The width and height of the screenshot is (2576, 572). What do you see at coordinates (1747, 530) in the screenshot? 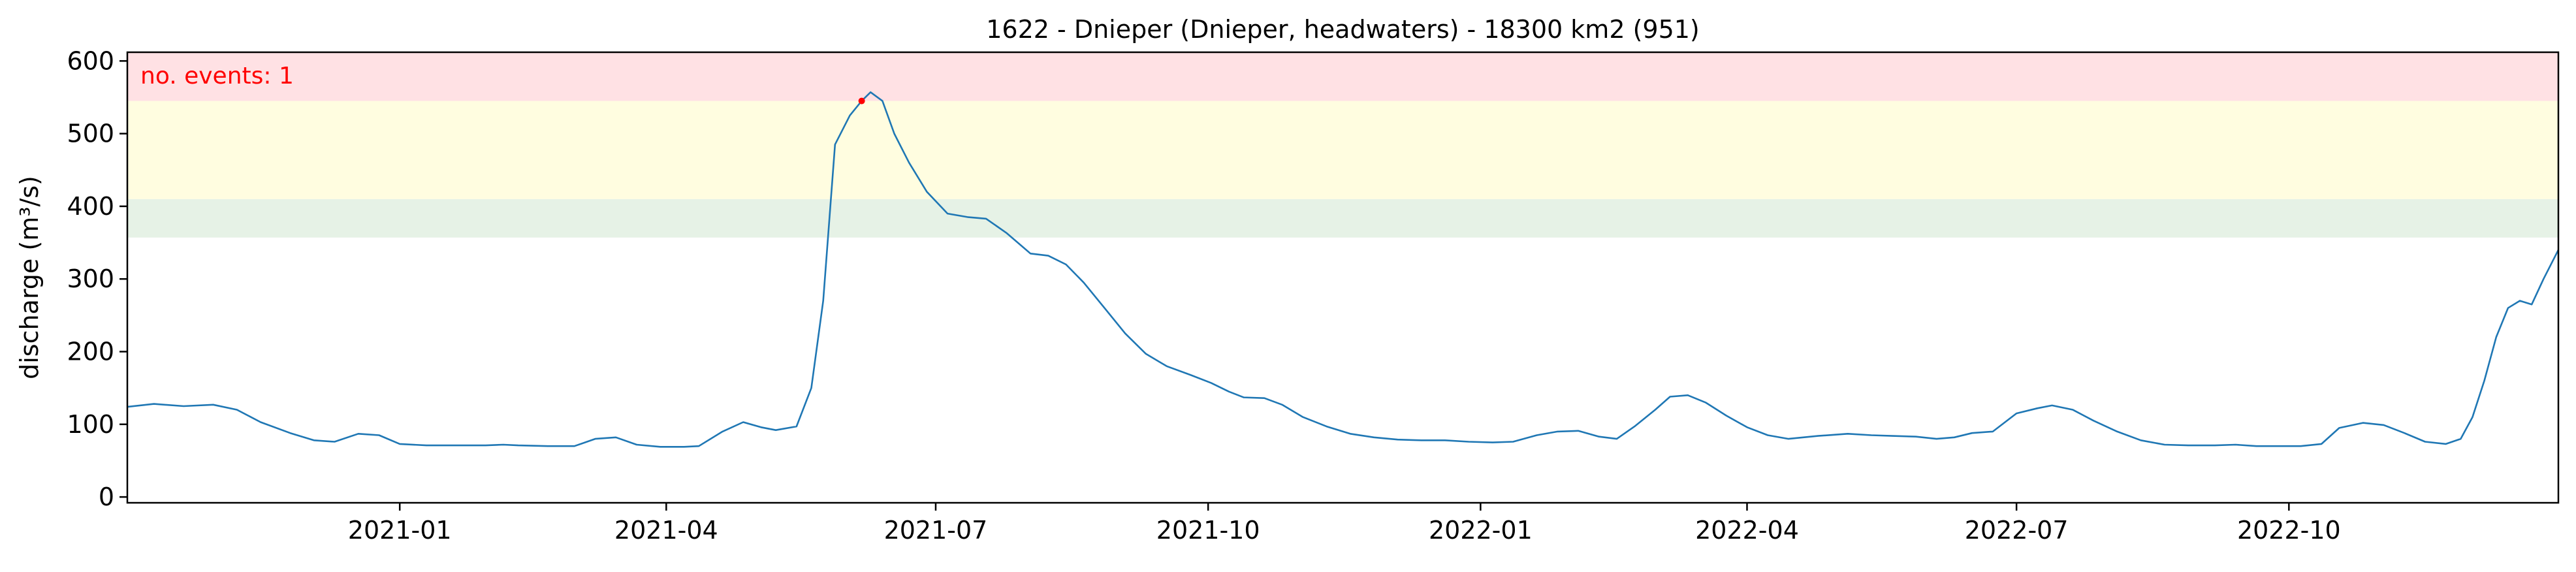
I see `x-tick-label: 2022-04` at bounding box center [1747, 530].